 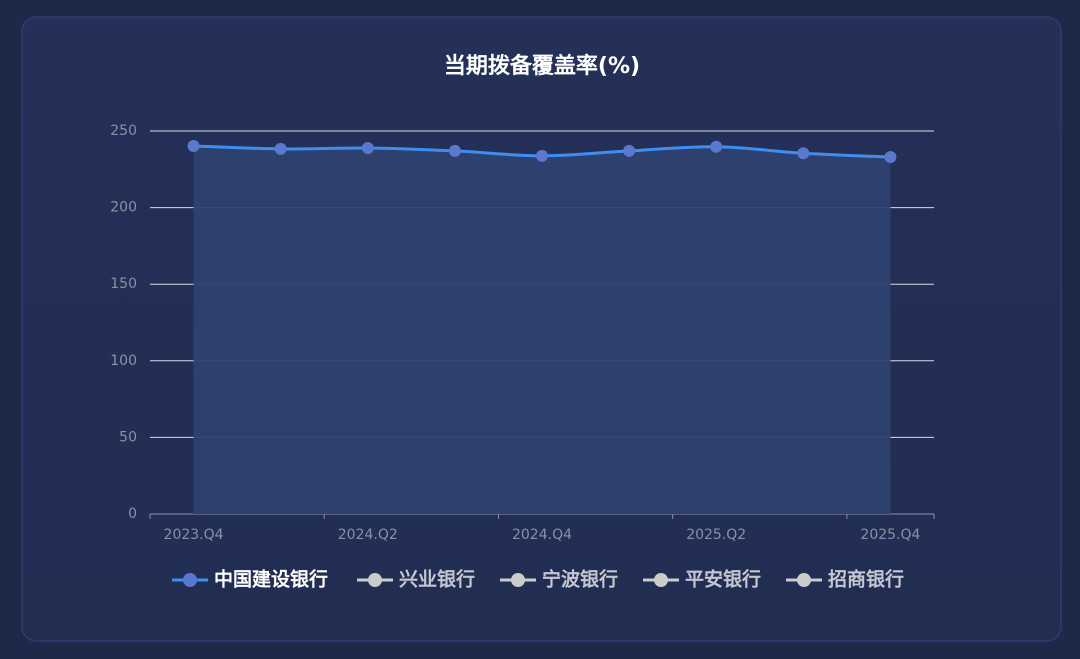 I want to click on y-tick-label: 150, so click(x=123, y=284).